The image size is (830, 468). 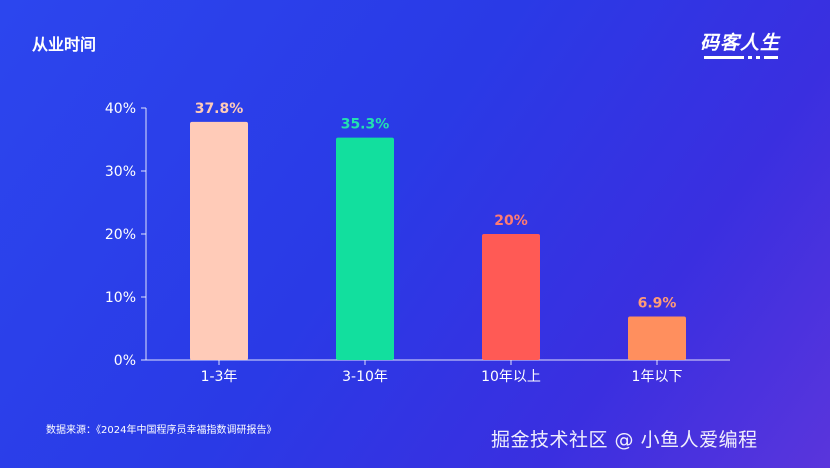 I want to click on y-tick-label: 10%, so click(x=120, y=298).